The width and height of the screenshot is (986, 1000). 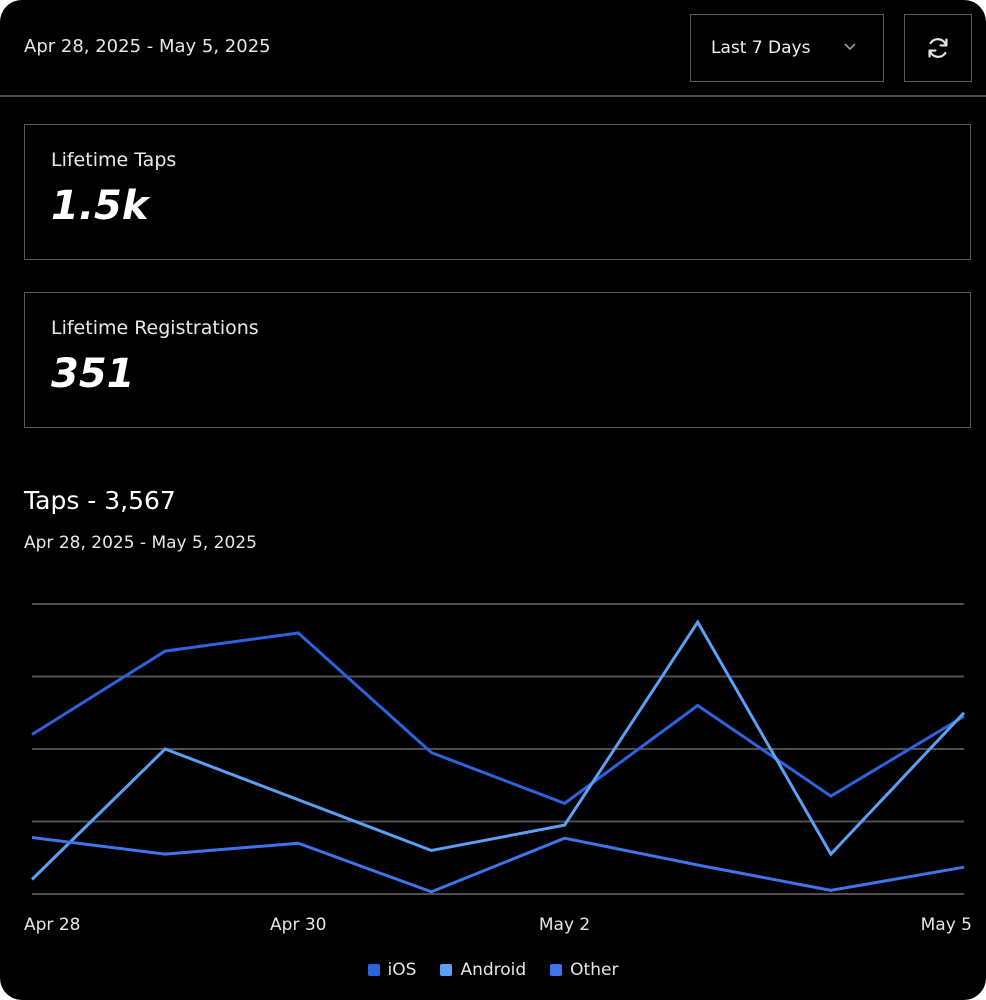 I want to click on legend-item-ios: iOS, so click(x=392, y=970).